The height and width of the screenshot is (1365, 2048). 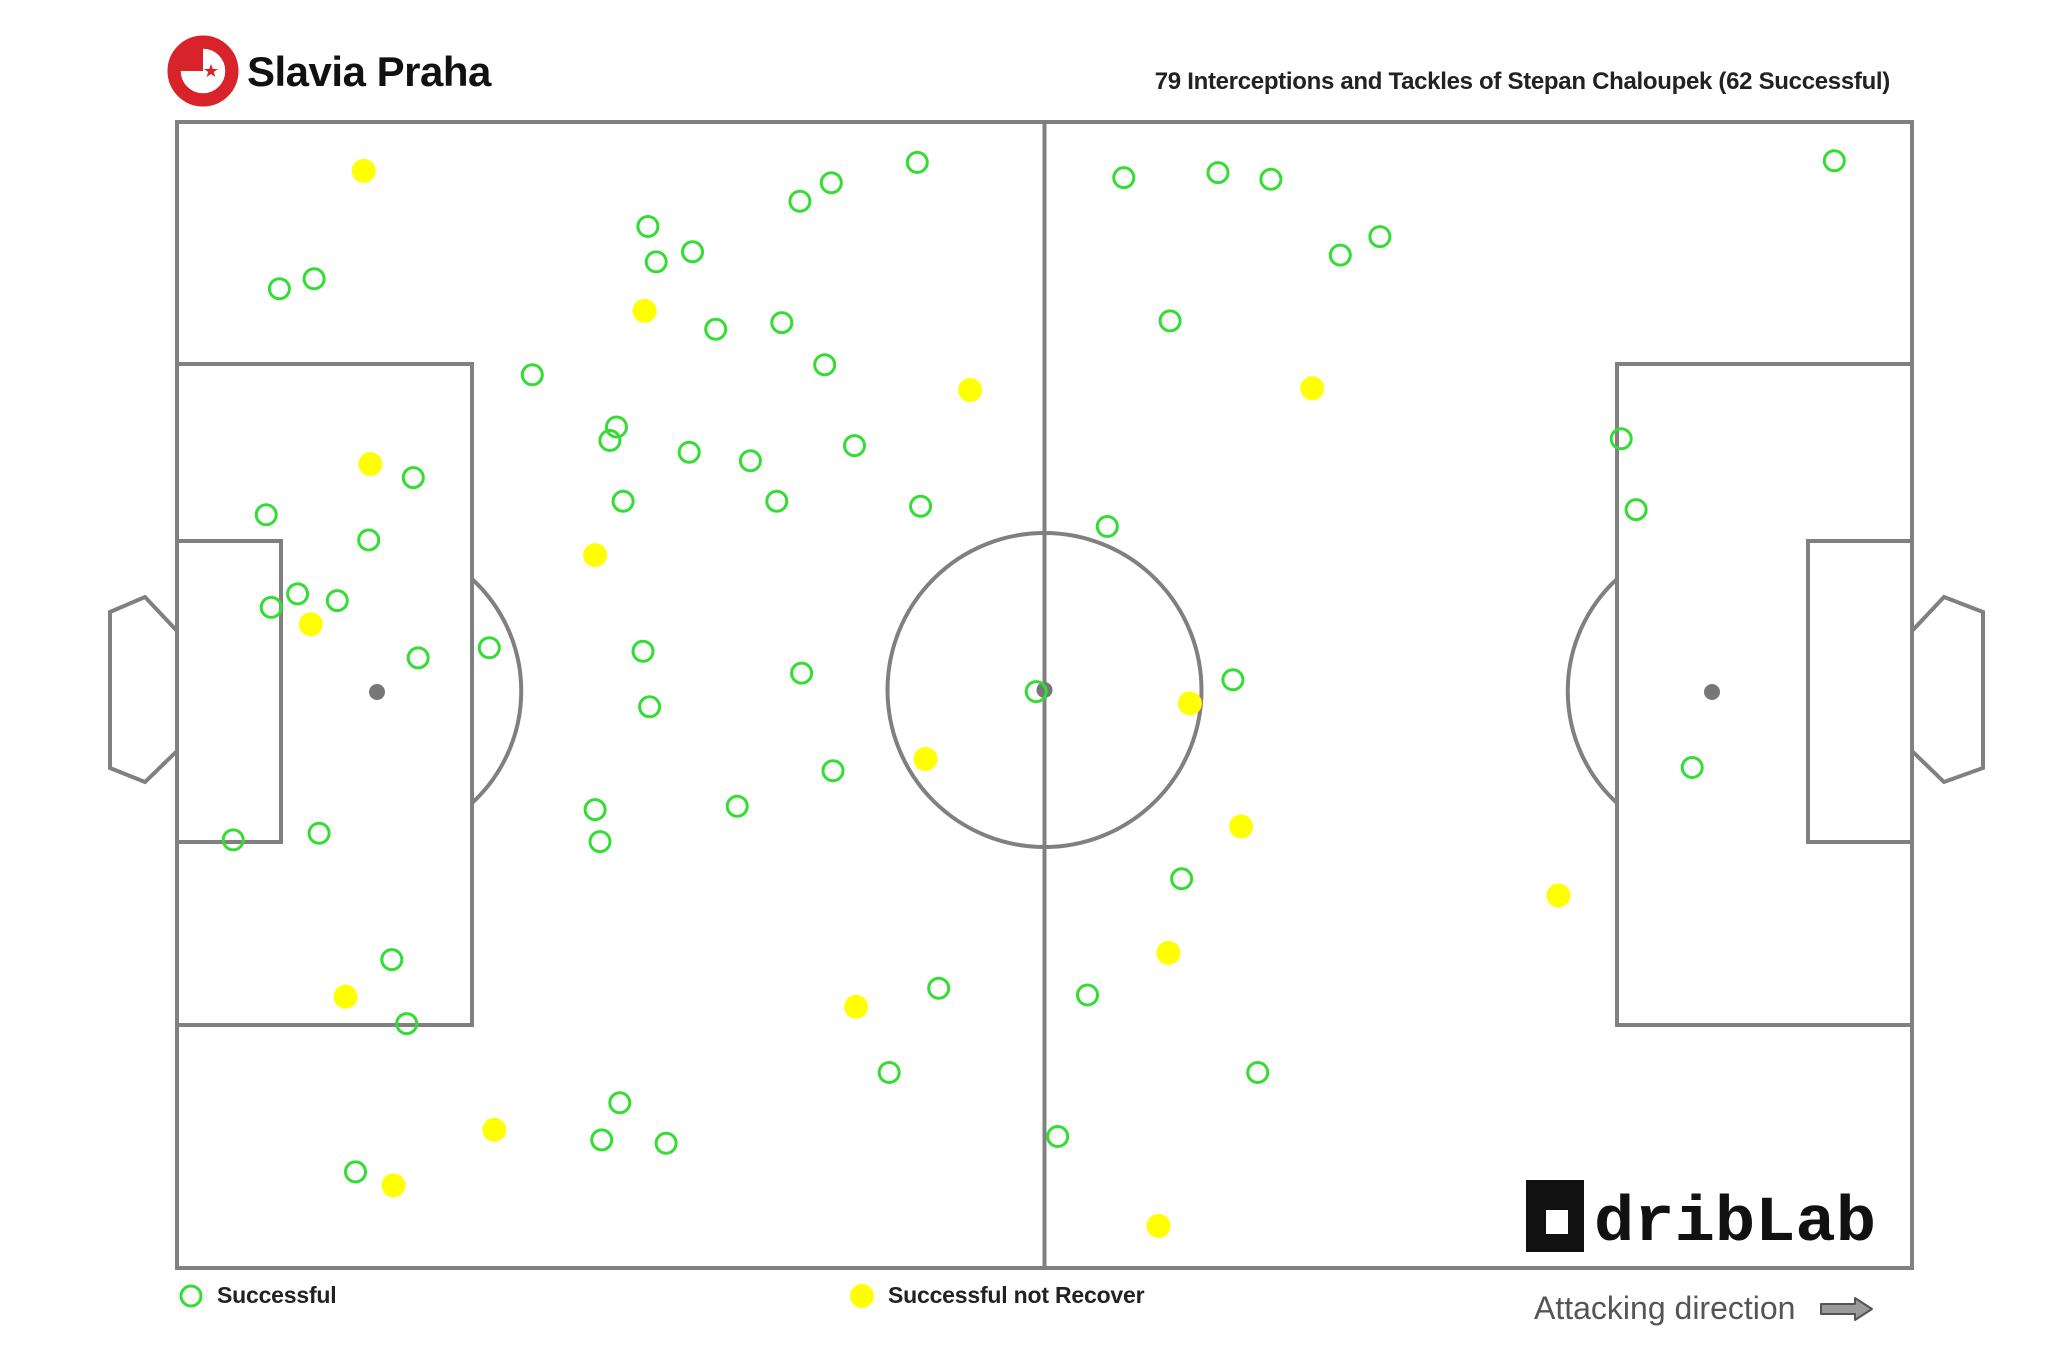 What do you see at coordinates (1701, 1217) in the screenshot?
I see `driblab-logo: dribLab` at bounding box center [1701, 1217].